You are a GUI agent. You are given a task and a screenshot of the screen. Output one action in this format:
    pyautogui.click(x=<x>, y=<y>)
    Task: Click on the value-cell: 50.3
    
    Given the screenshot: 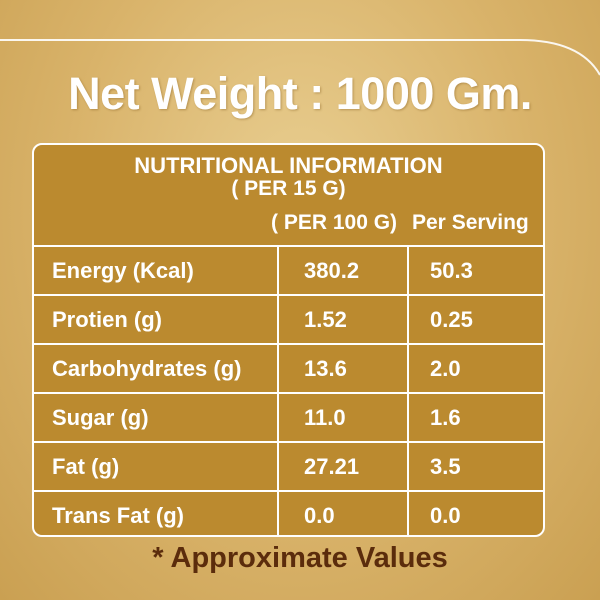 What is the action you would take?
    pyautogui.click(x=451, y=270)
    